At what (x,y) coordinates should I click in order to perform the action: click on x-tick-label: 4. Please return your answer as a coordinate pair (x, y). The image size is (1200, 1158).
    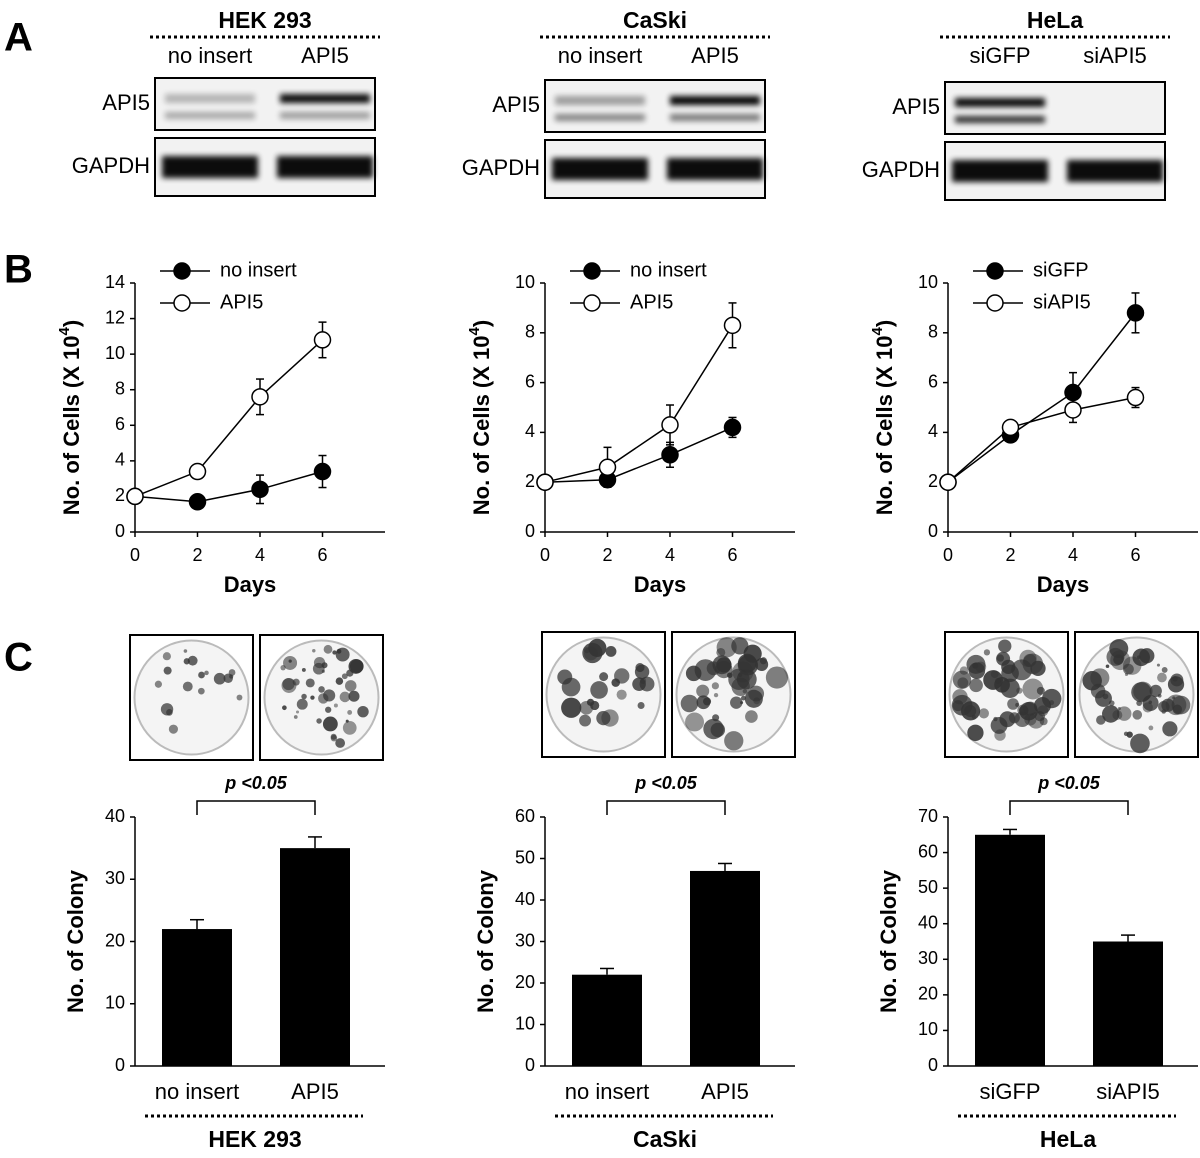
    Looking at the image, I should click on (670, 555).